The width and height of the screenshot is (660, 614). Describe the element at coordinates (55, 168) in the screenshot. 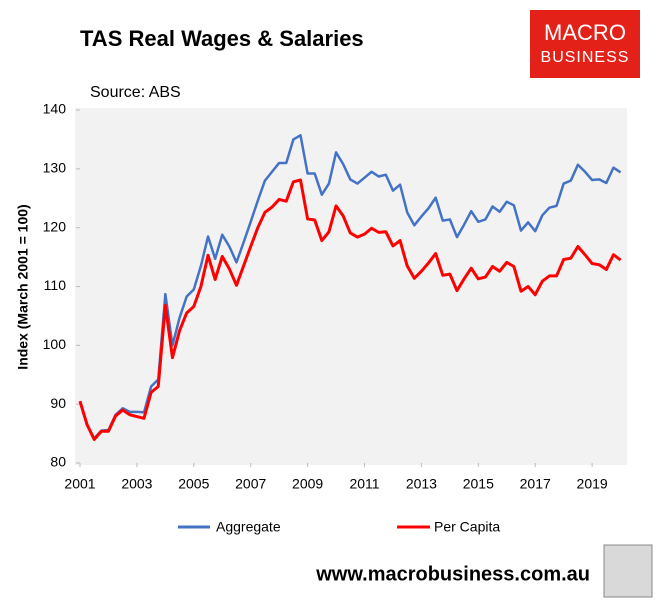

I see `y-tick-label: 130` at that location.